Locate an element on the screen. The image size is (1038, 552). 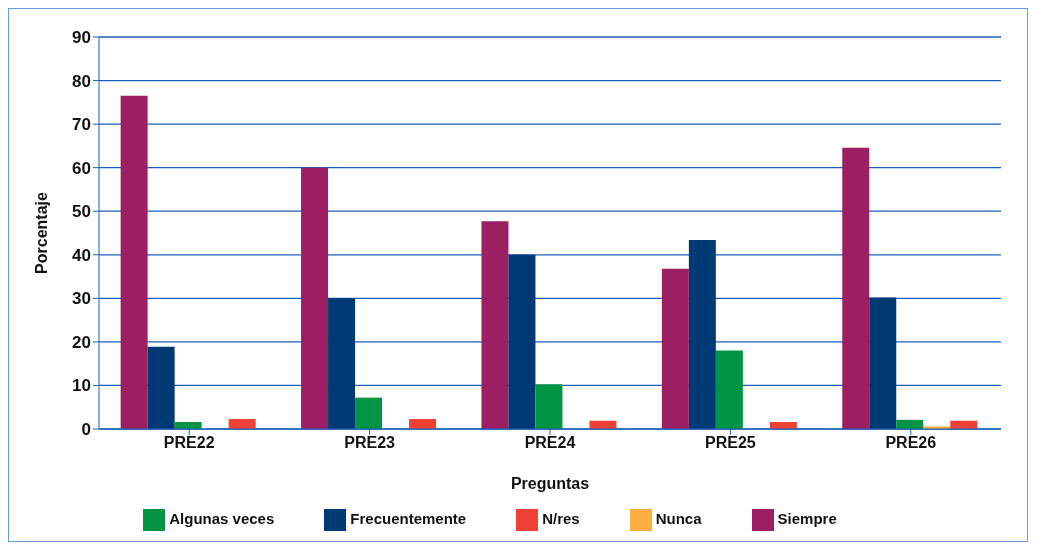
x-tick-label: PRE22 is located at coordinates (189, 443).